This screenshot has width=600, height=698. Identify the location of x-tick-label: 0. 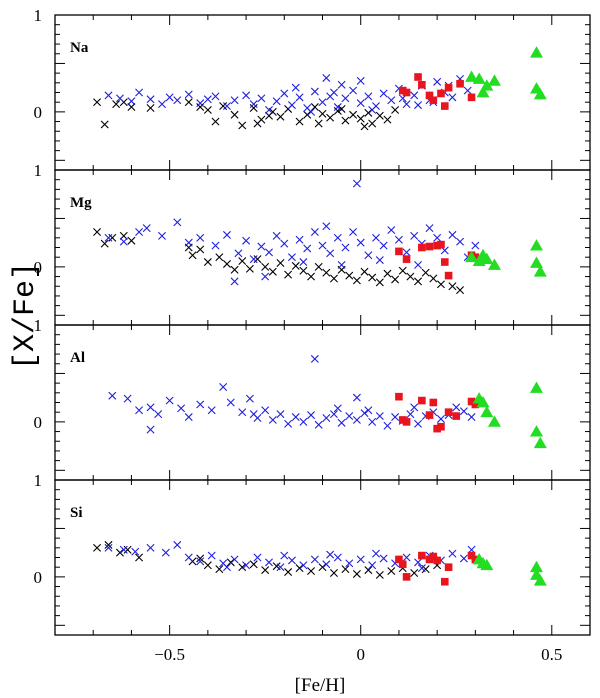
(360, 654).